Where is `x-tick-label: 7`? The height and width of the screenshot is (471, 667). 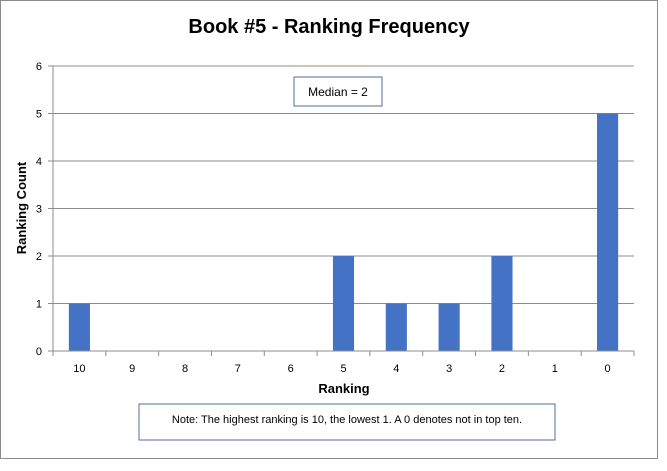
x-tick-label: 7 is located at coordinates (238, 369).